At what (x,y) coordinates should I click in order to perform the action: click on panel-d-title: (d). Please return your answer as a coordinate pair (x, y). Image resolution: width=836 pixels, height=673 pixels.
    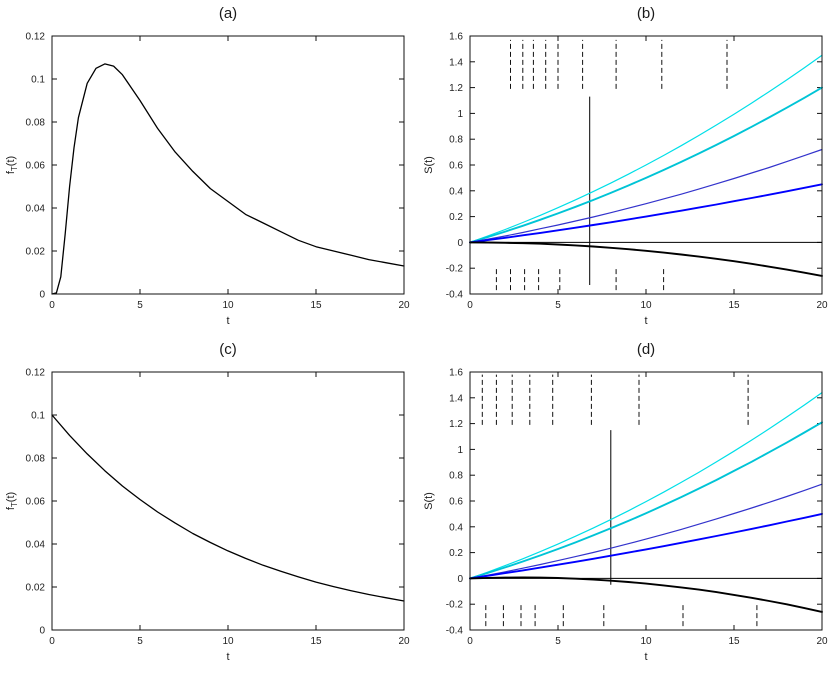
    Looking at the image, I should click on (646, 349).